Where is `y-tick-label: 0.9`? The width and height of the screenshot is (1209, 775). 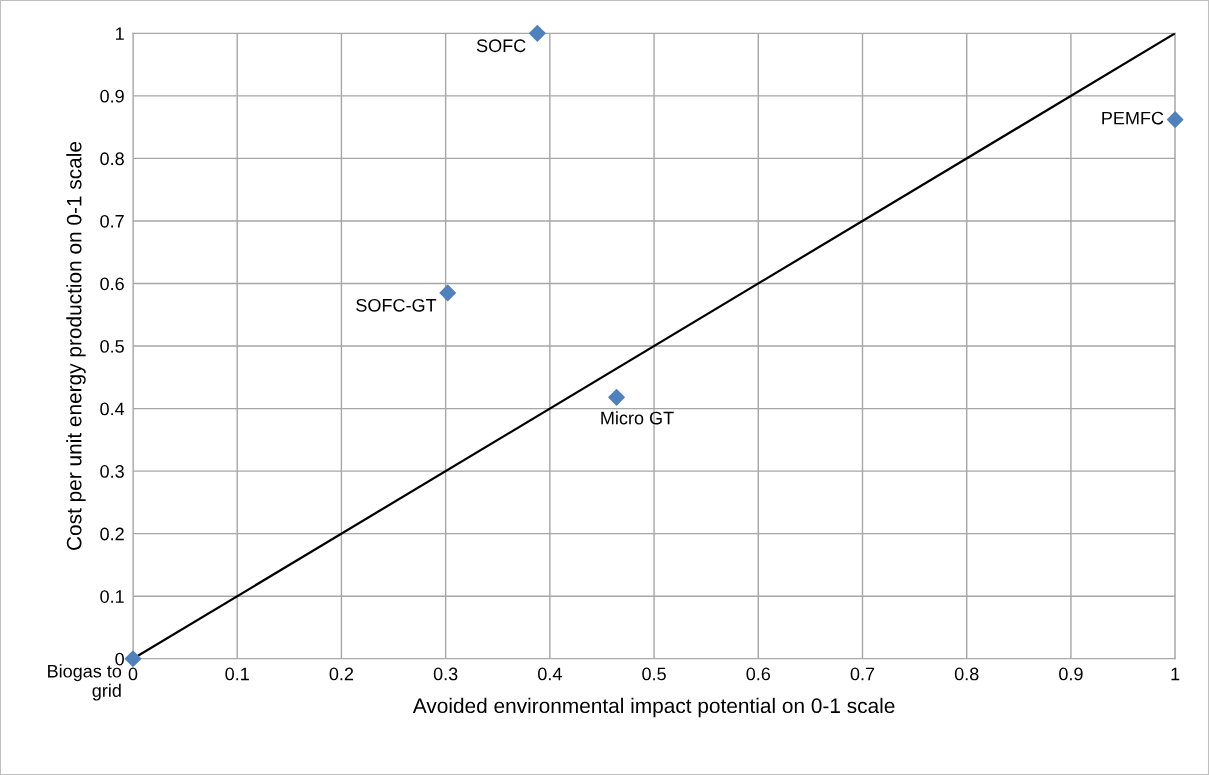
y-tick-label: 0.9 is located at coordinates (112, 96).